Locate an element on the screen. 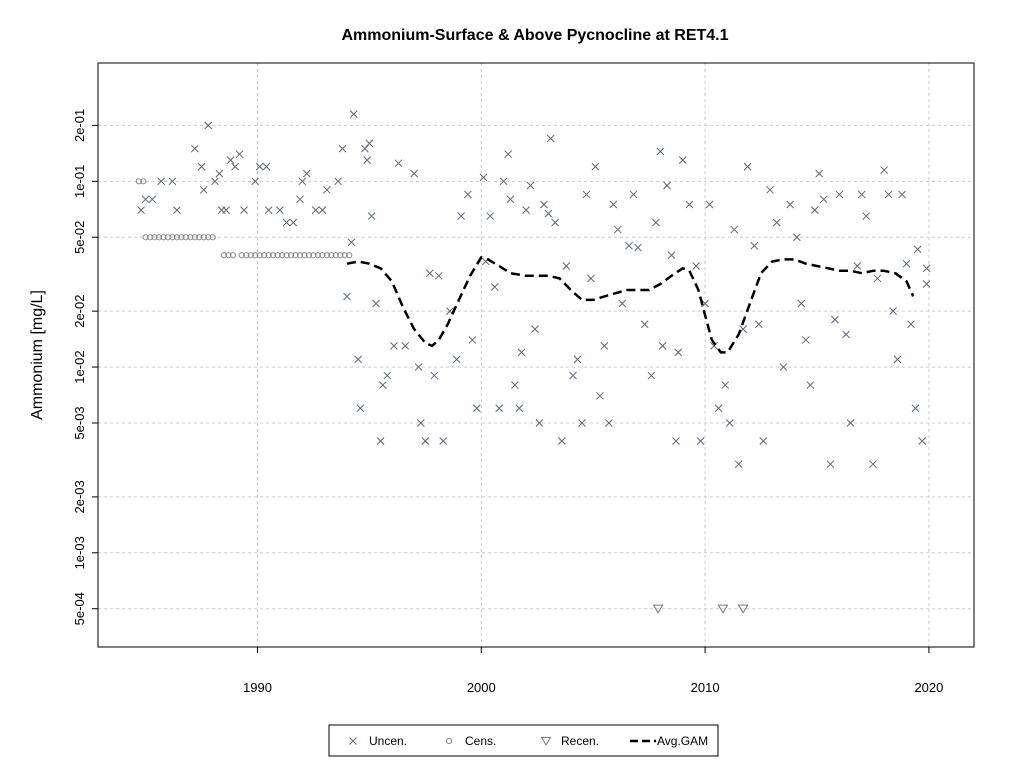 This screenshot has height=768, width=1024. y-tick-label: 1e-02 is located at coordinates (79, 366).